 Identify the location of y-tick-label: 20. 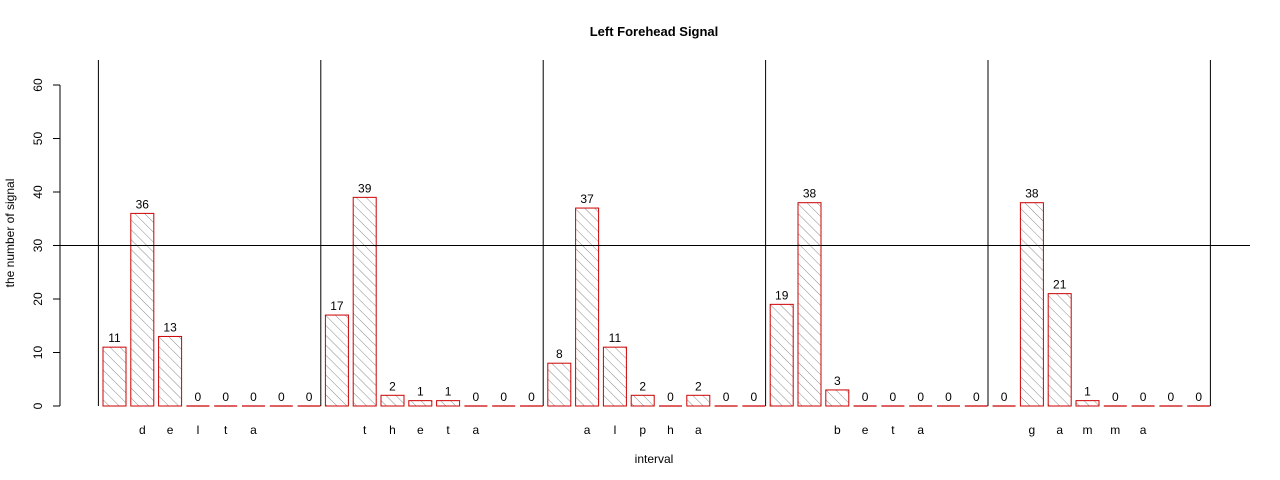
(38, 299).